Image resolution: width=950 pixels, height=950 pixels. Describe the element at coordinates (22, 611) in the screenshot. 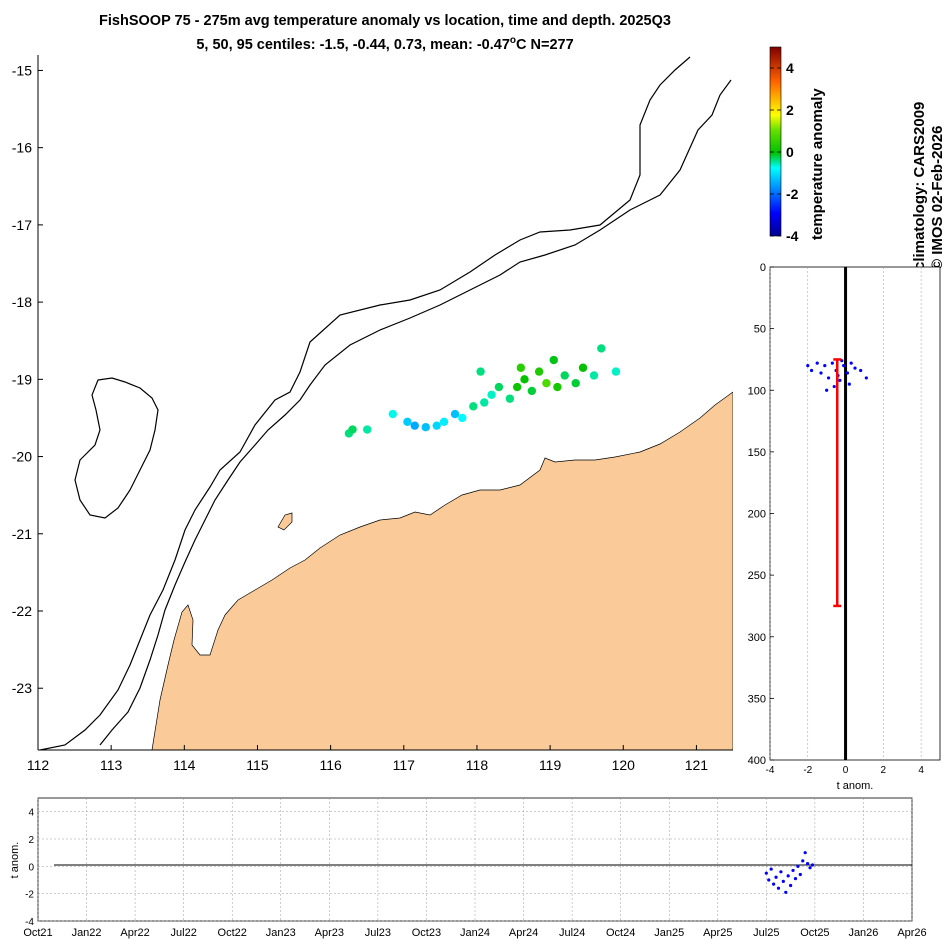

I see `map-y-tick-label: -22` at that location.